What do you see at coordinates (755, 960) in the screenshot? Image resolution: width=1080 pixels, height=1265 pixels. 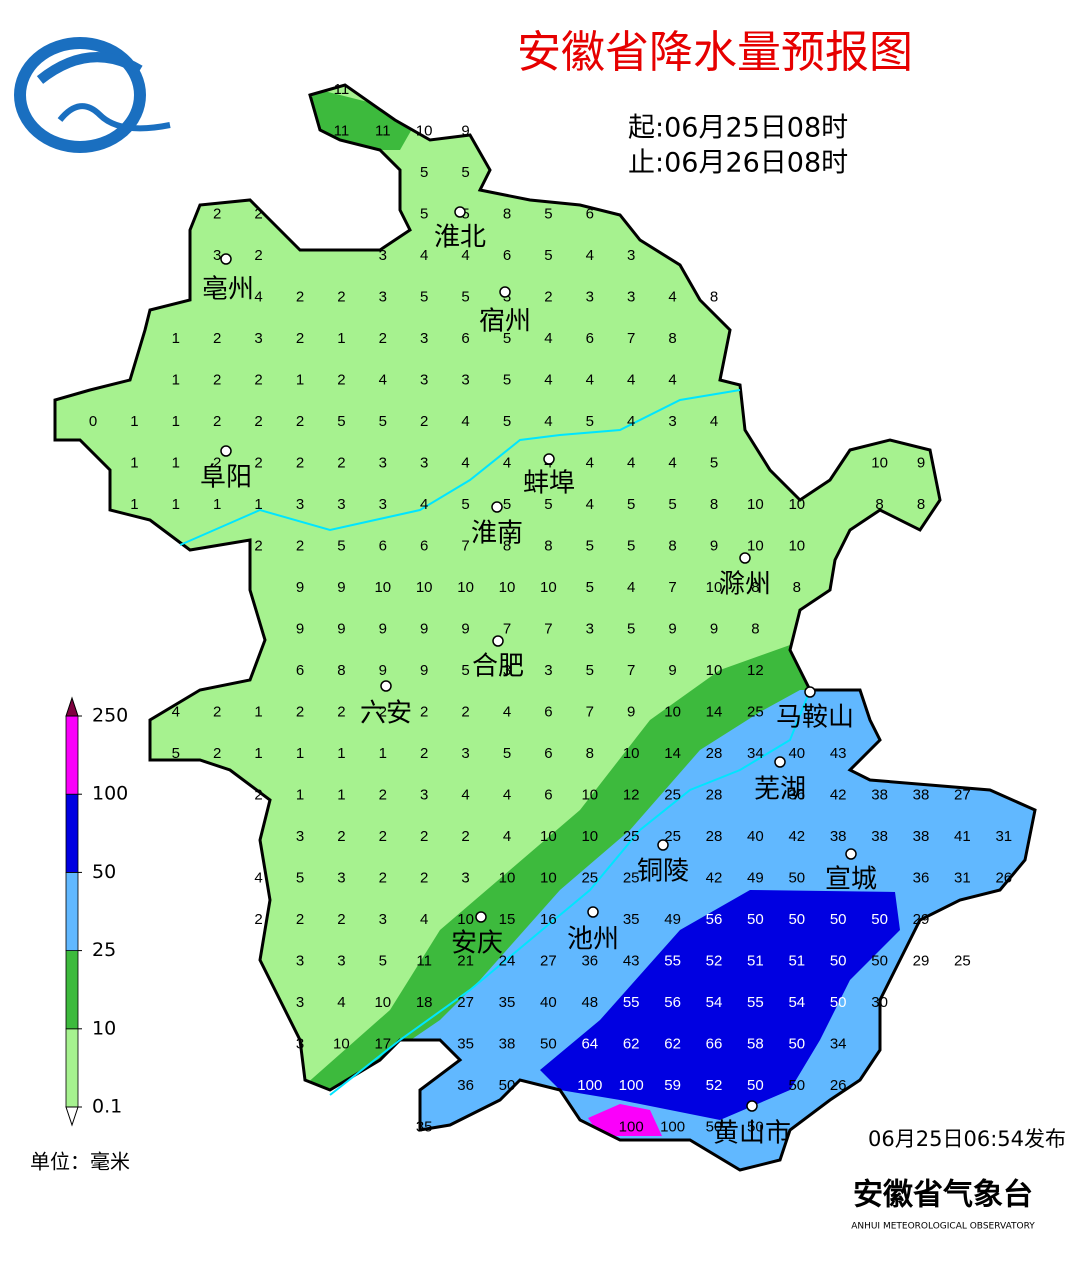 I see `grid-value: 51` at bounding box center [755, 960].